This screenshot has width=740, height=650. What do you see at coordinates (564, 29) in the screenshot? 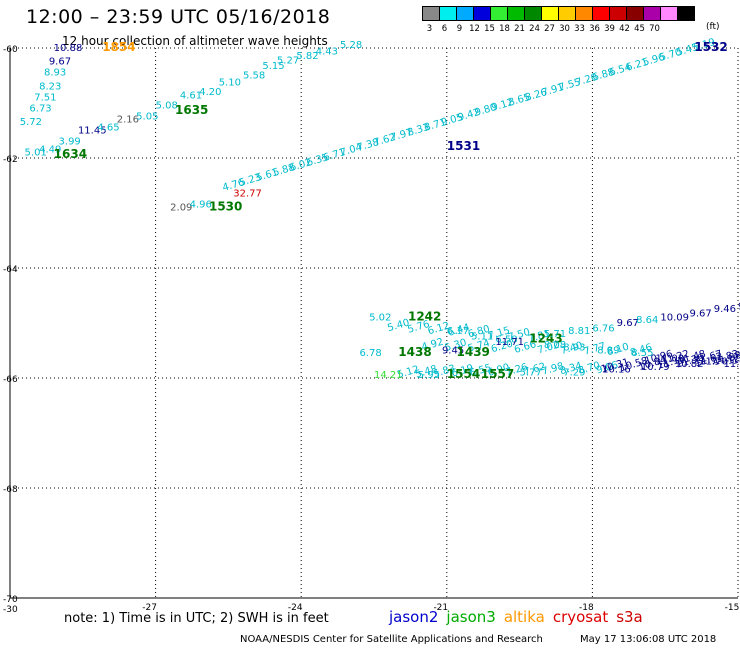
I see `scale-label: 30` at bounding box center [564, 29].